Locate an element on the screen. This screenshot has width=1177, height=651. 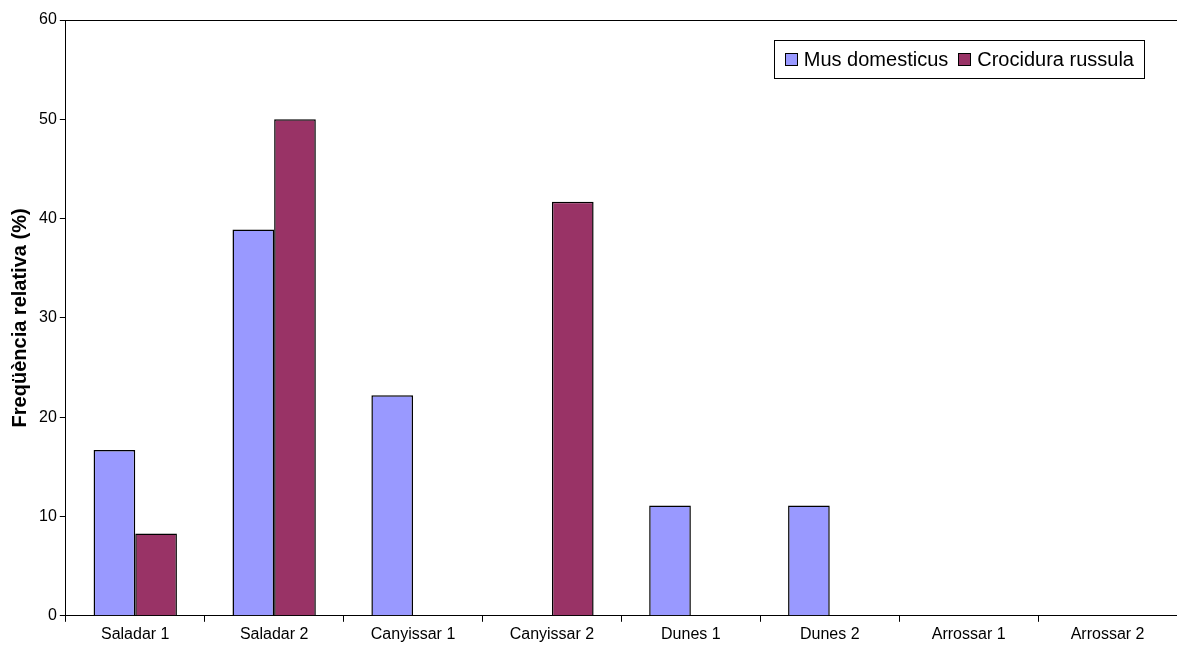
x-tick-label: Arrossar 1 is located at coordinates (968, 633).